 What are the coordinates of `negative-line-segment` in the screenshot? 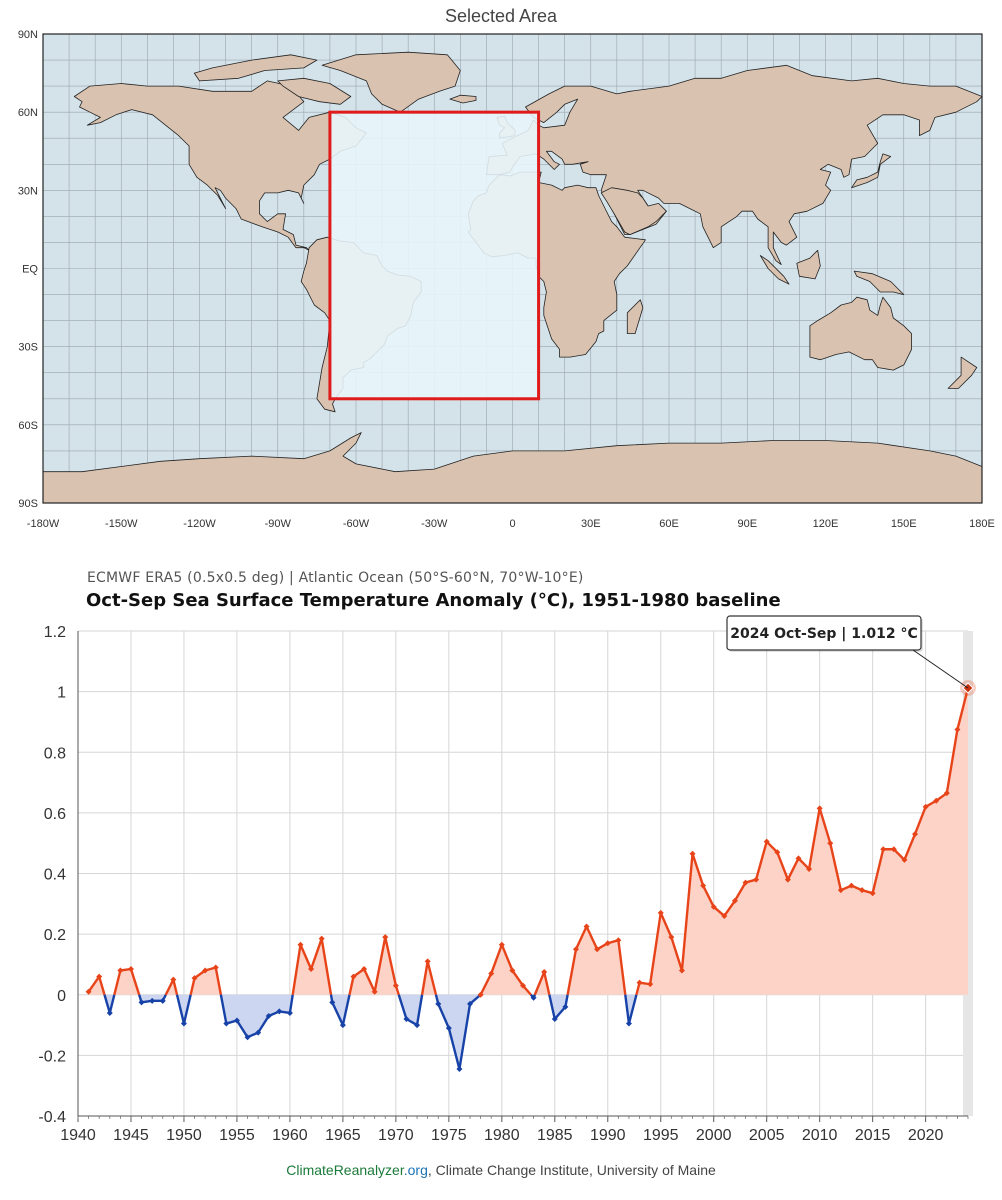 It's located at (183, 1009).